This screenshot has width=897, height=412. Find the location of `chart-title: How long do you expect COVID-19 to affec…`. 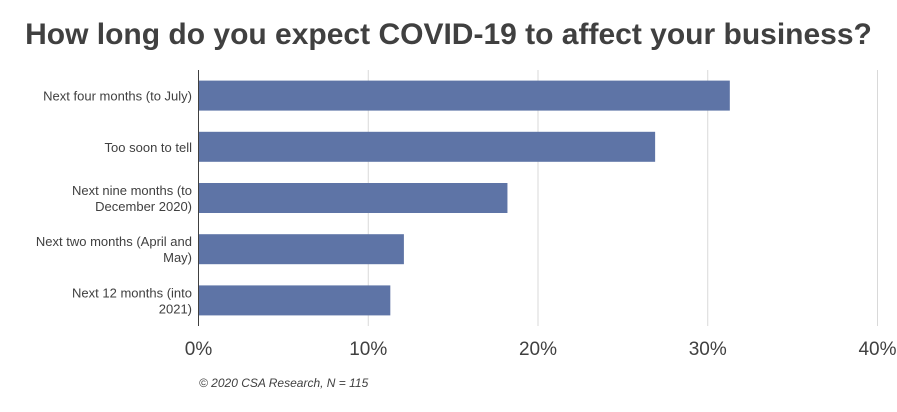

chart-title: How long do you expect COVID-19 to affec… is located at coordinates (448, 34).